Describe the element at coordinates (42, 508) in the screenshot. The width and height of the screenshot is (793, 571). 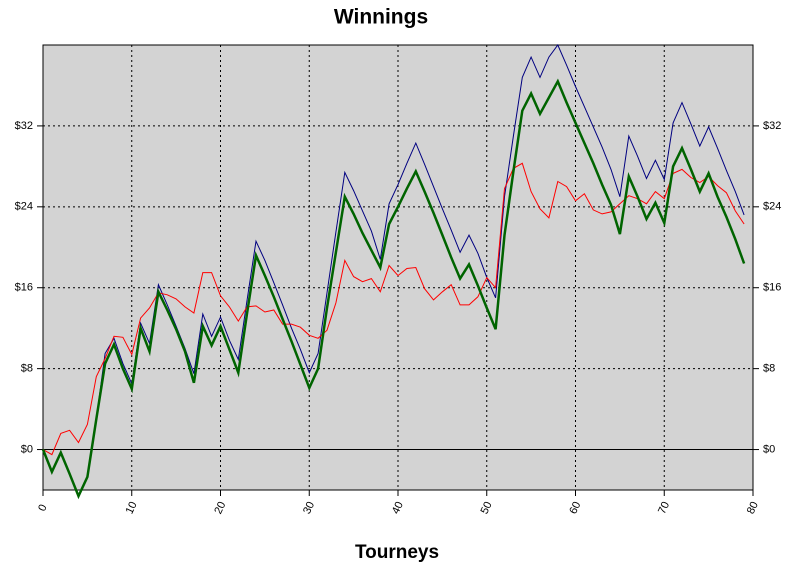
I see `x-tick-label: 0` at that location.